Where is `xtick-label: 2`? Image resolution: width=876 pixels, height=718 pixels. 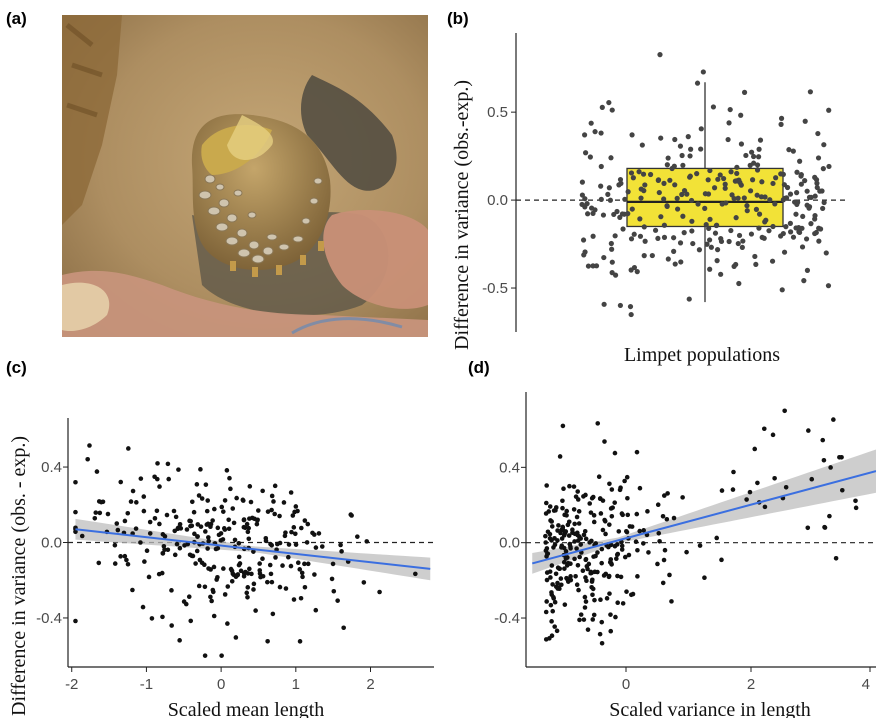
xtick-label: 2 is located at coordinates (751, 684).